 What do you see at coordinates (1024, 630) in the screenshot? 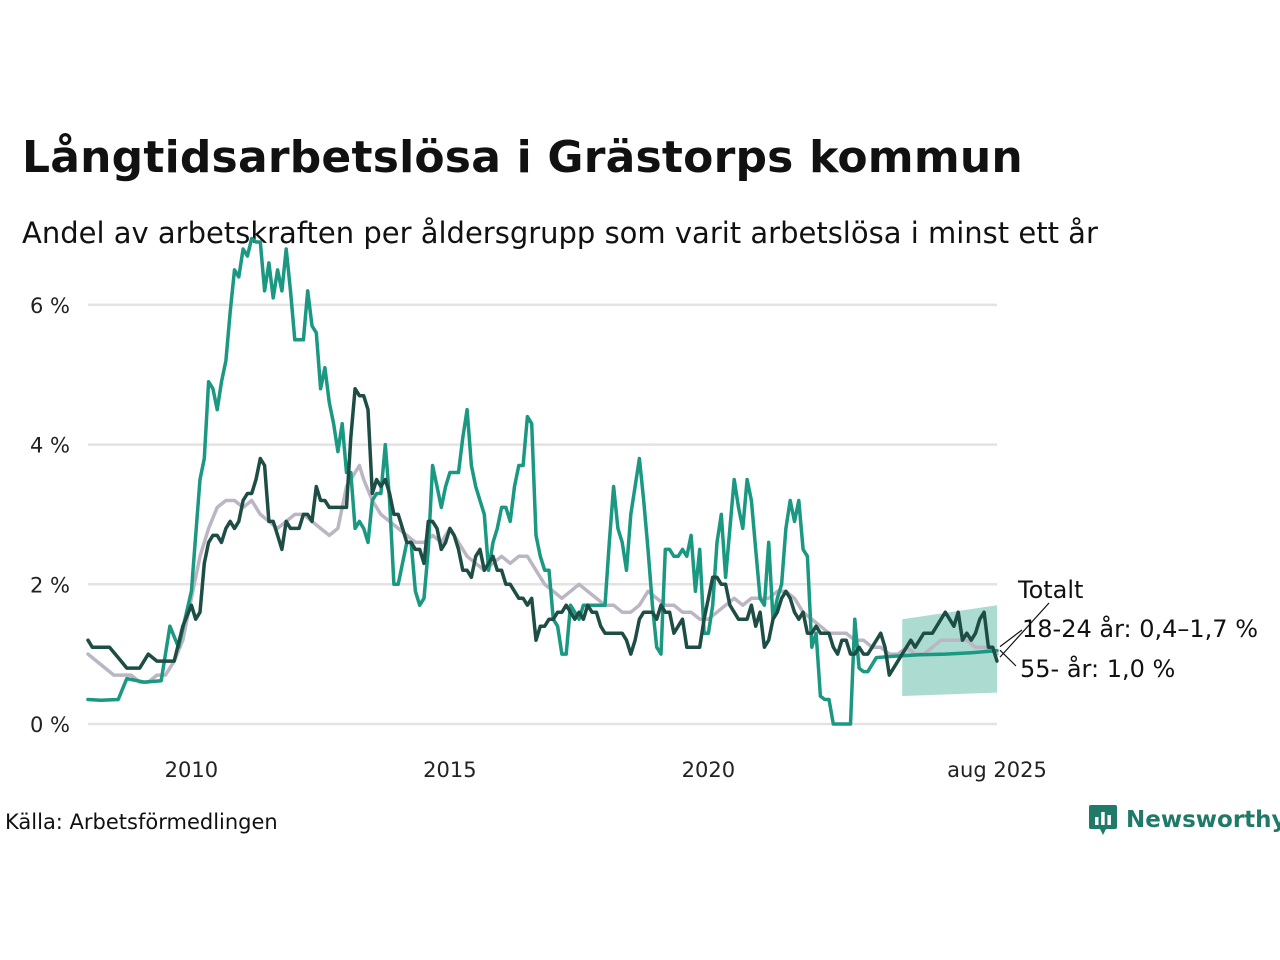
I see `leader-line-totalt` at bounding box center [1024, 630].